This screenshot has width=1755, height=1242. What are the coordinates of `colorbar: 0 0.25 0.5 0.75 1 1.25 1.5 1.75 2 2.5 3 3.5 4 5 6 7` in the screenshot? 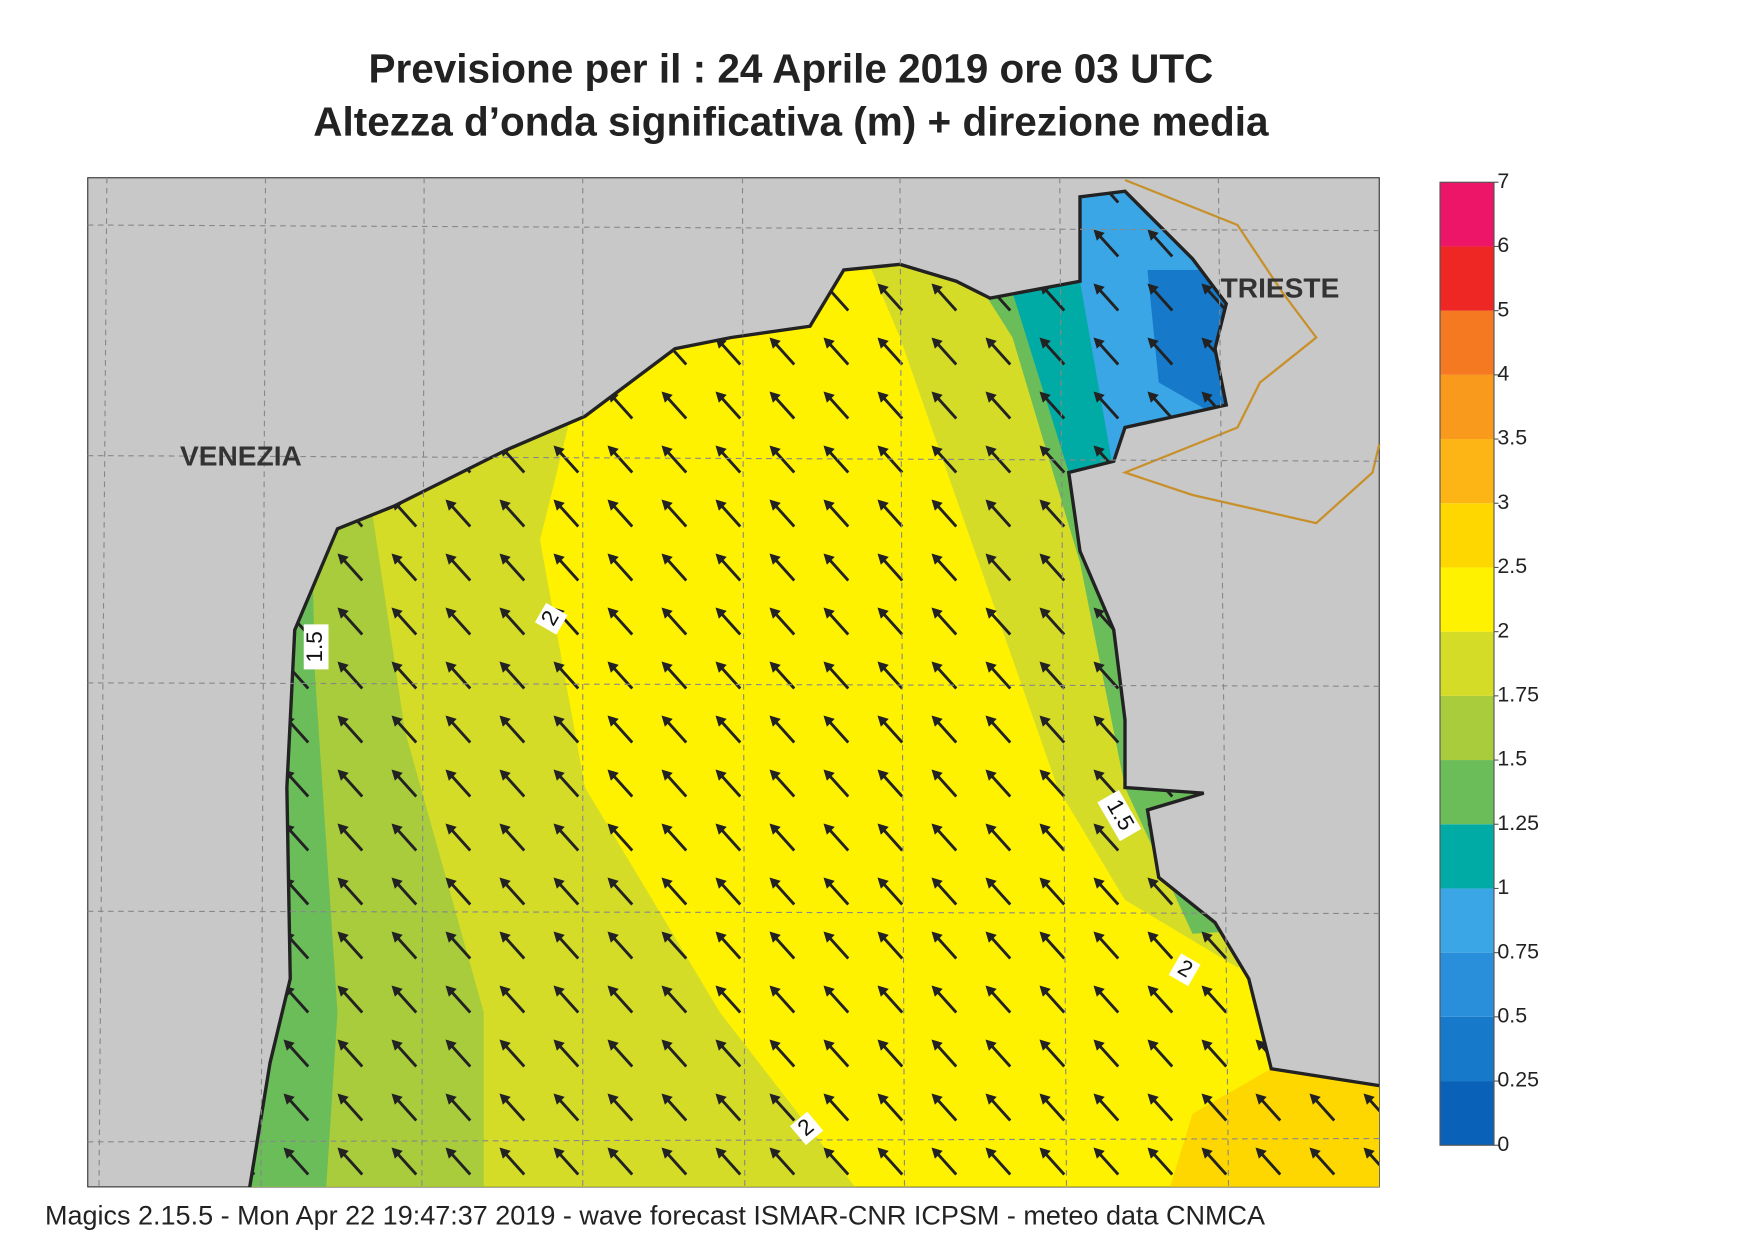 It's located at (1489, 662).